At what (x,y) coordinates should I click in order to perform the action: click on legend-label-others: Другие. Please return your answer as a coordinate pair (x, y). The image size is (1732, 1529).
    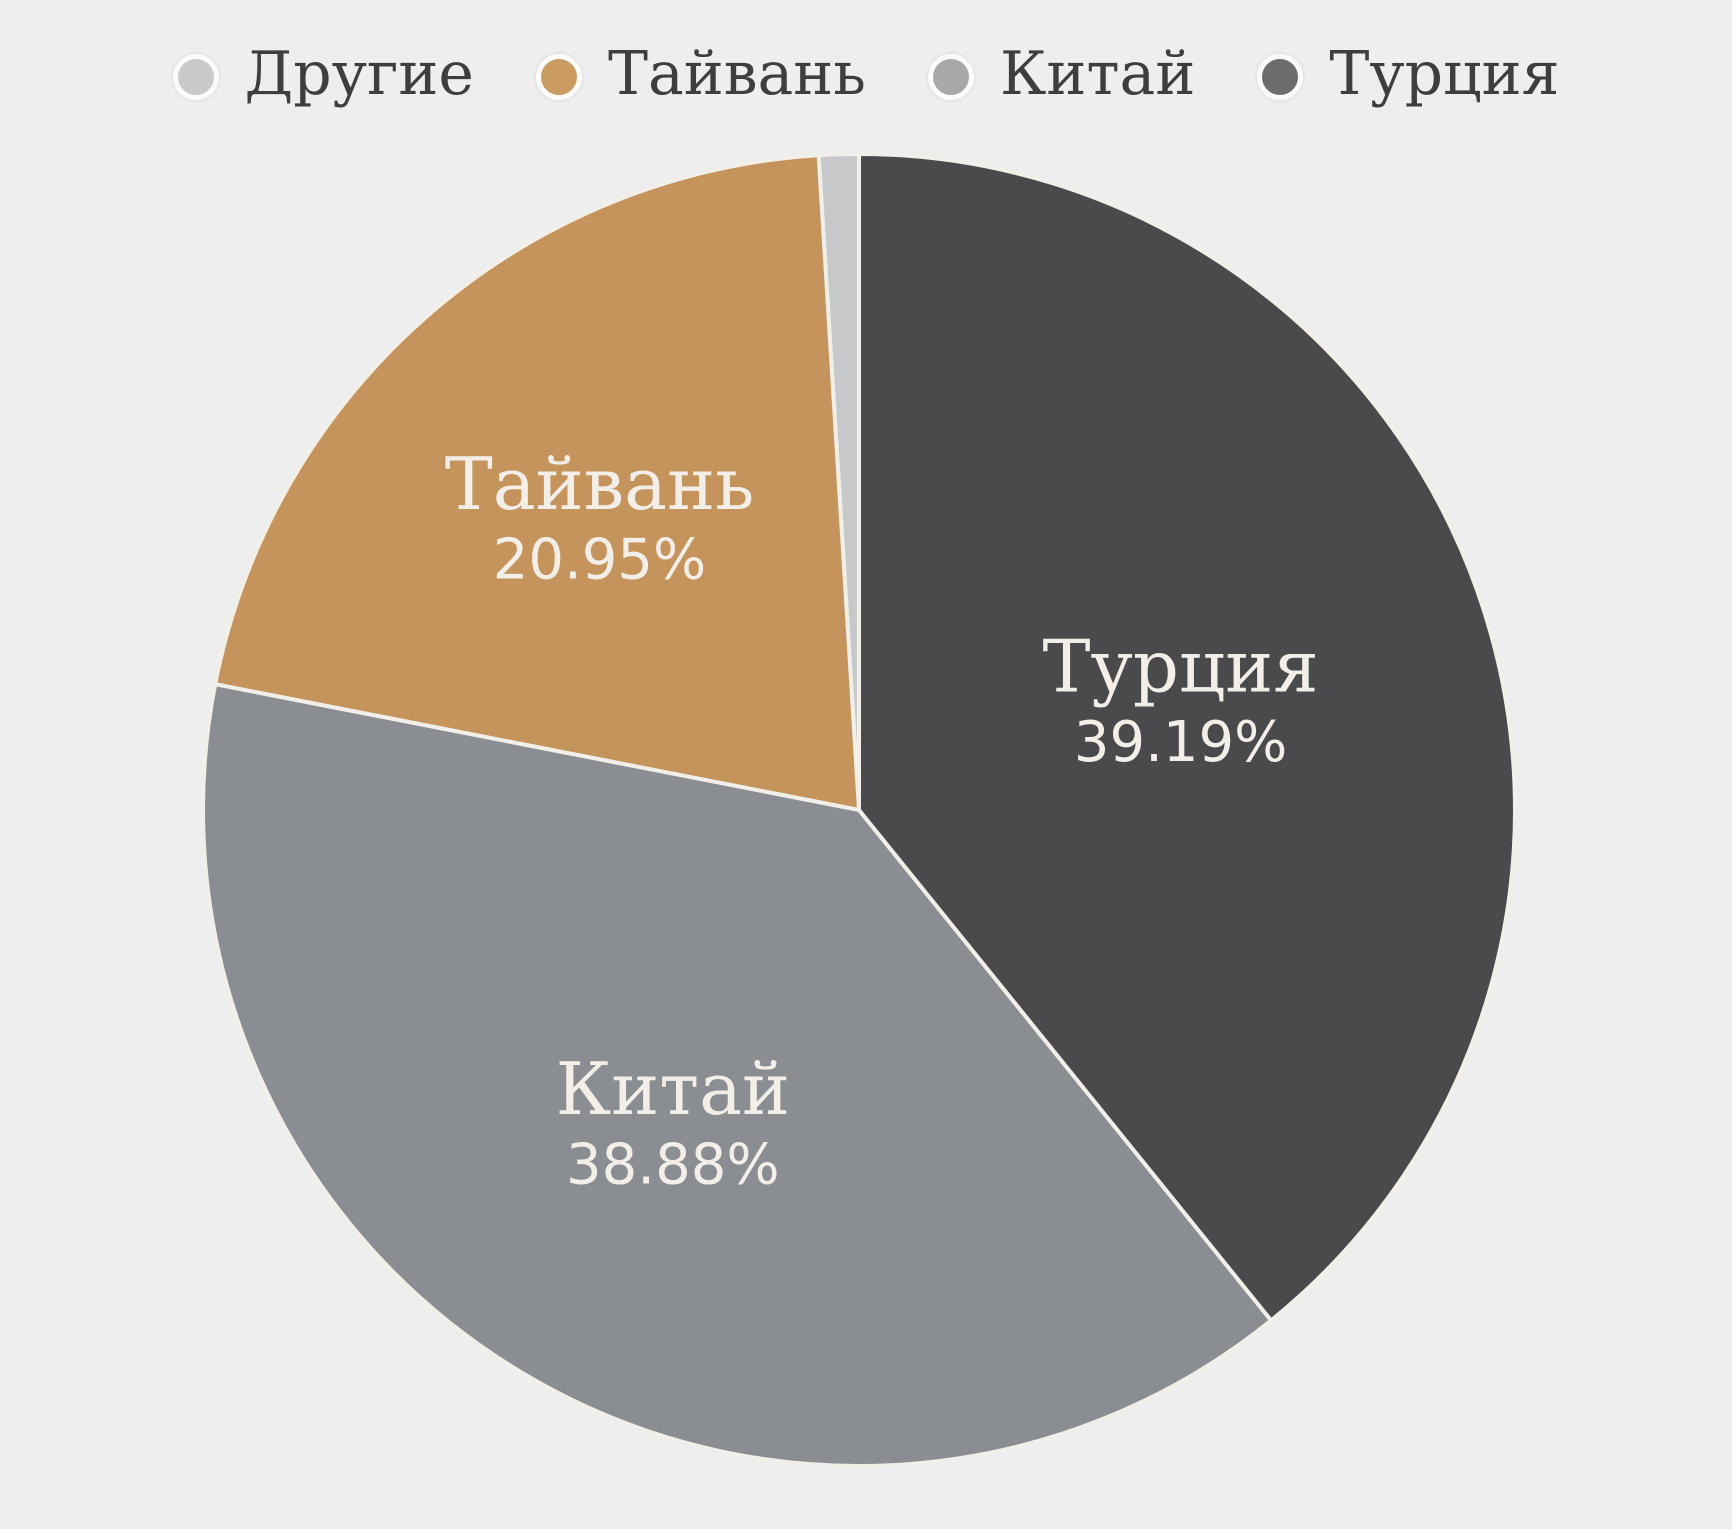
    Looking at the image, I should click on (359, 74).